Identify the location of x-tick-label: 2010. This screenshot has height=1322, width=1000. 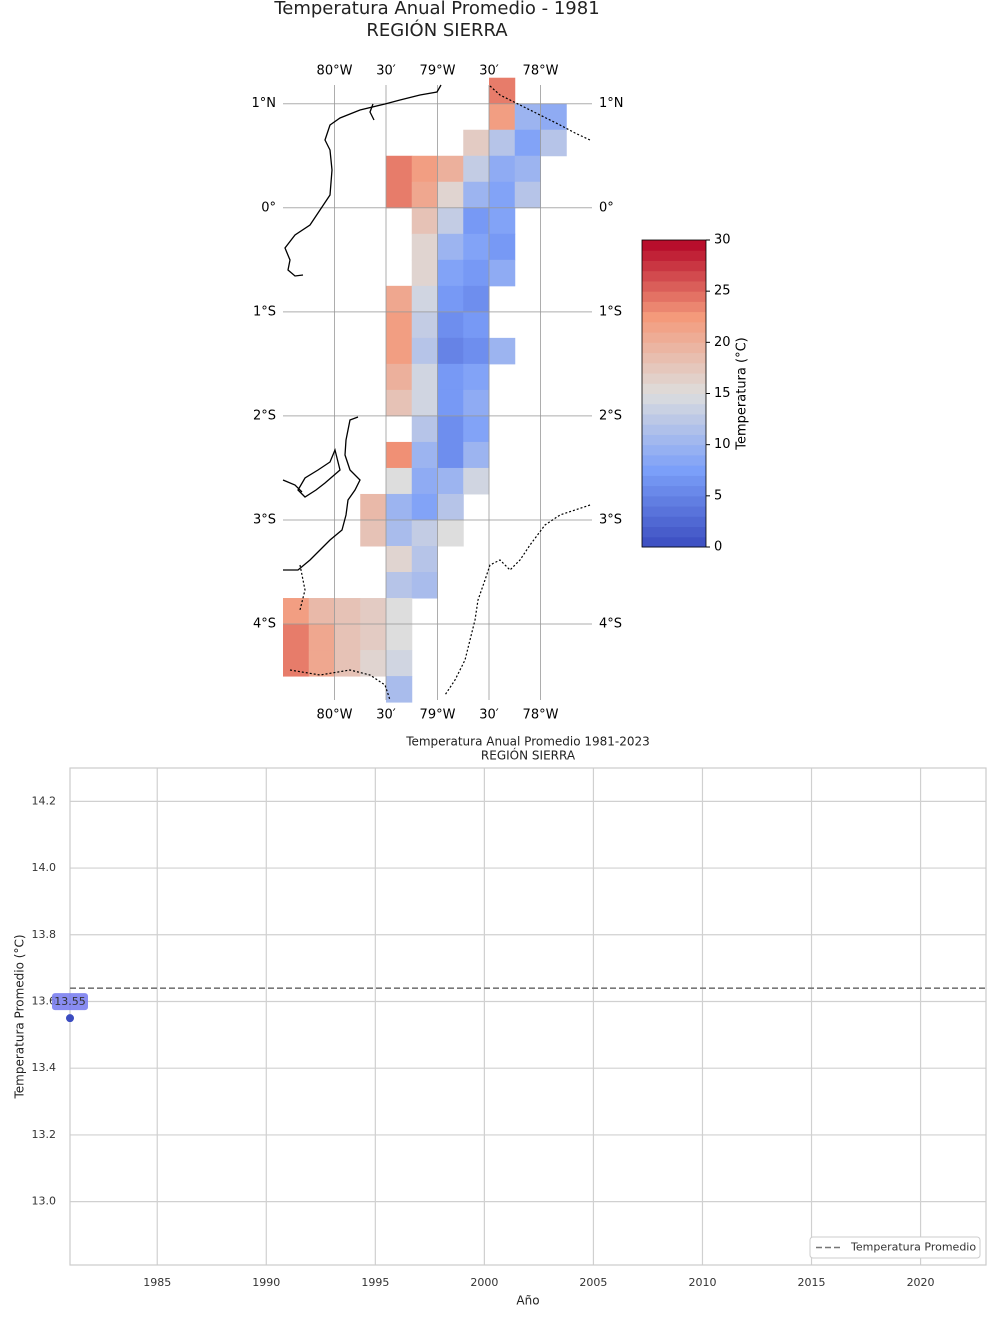
(702, 1282).